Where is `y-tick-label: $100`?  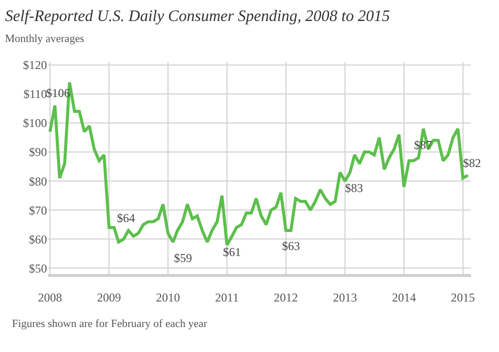 y-tick-label: $100 is located at coordinates (35, 123).